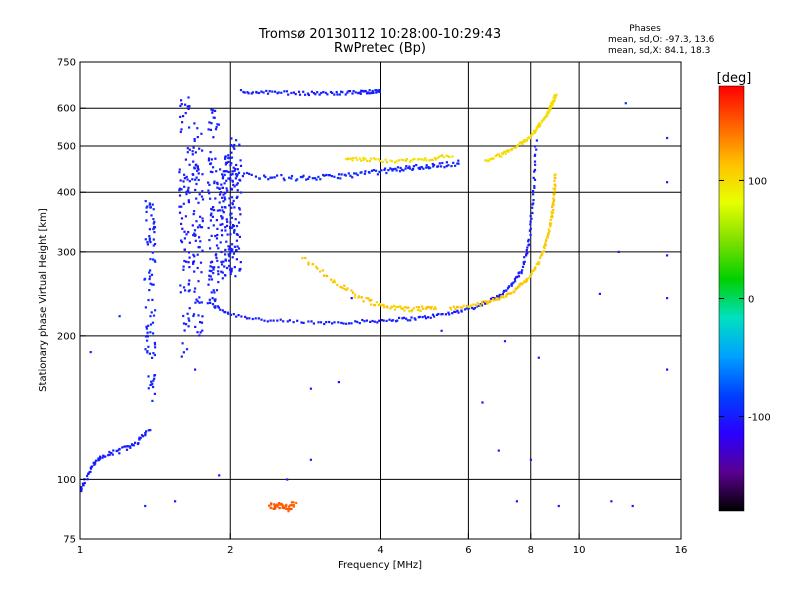 This screenshot has width=800, height=604. What do you see at coordinates (80, 550) in the screenshot?
I see `x-tick-label: 1` at bounding box center [80, 550].